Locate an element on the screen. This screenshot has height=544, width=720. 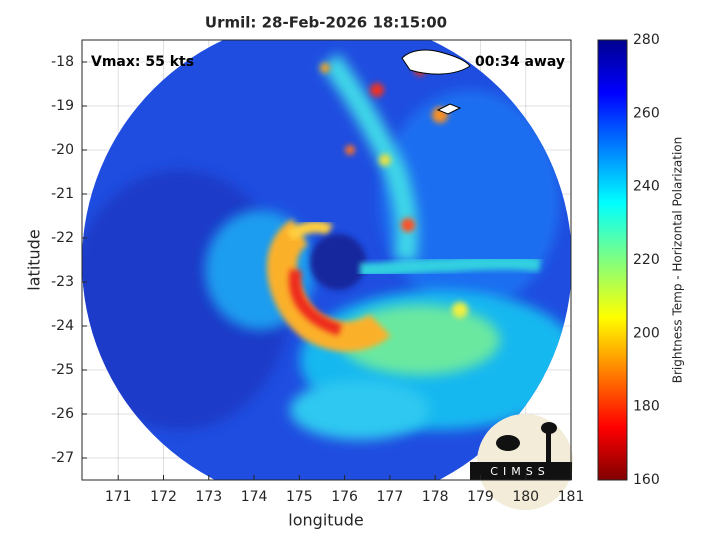
x-tick-label: 173 is located at coordinates (208, 497).